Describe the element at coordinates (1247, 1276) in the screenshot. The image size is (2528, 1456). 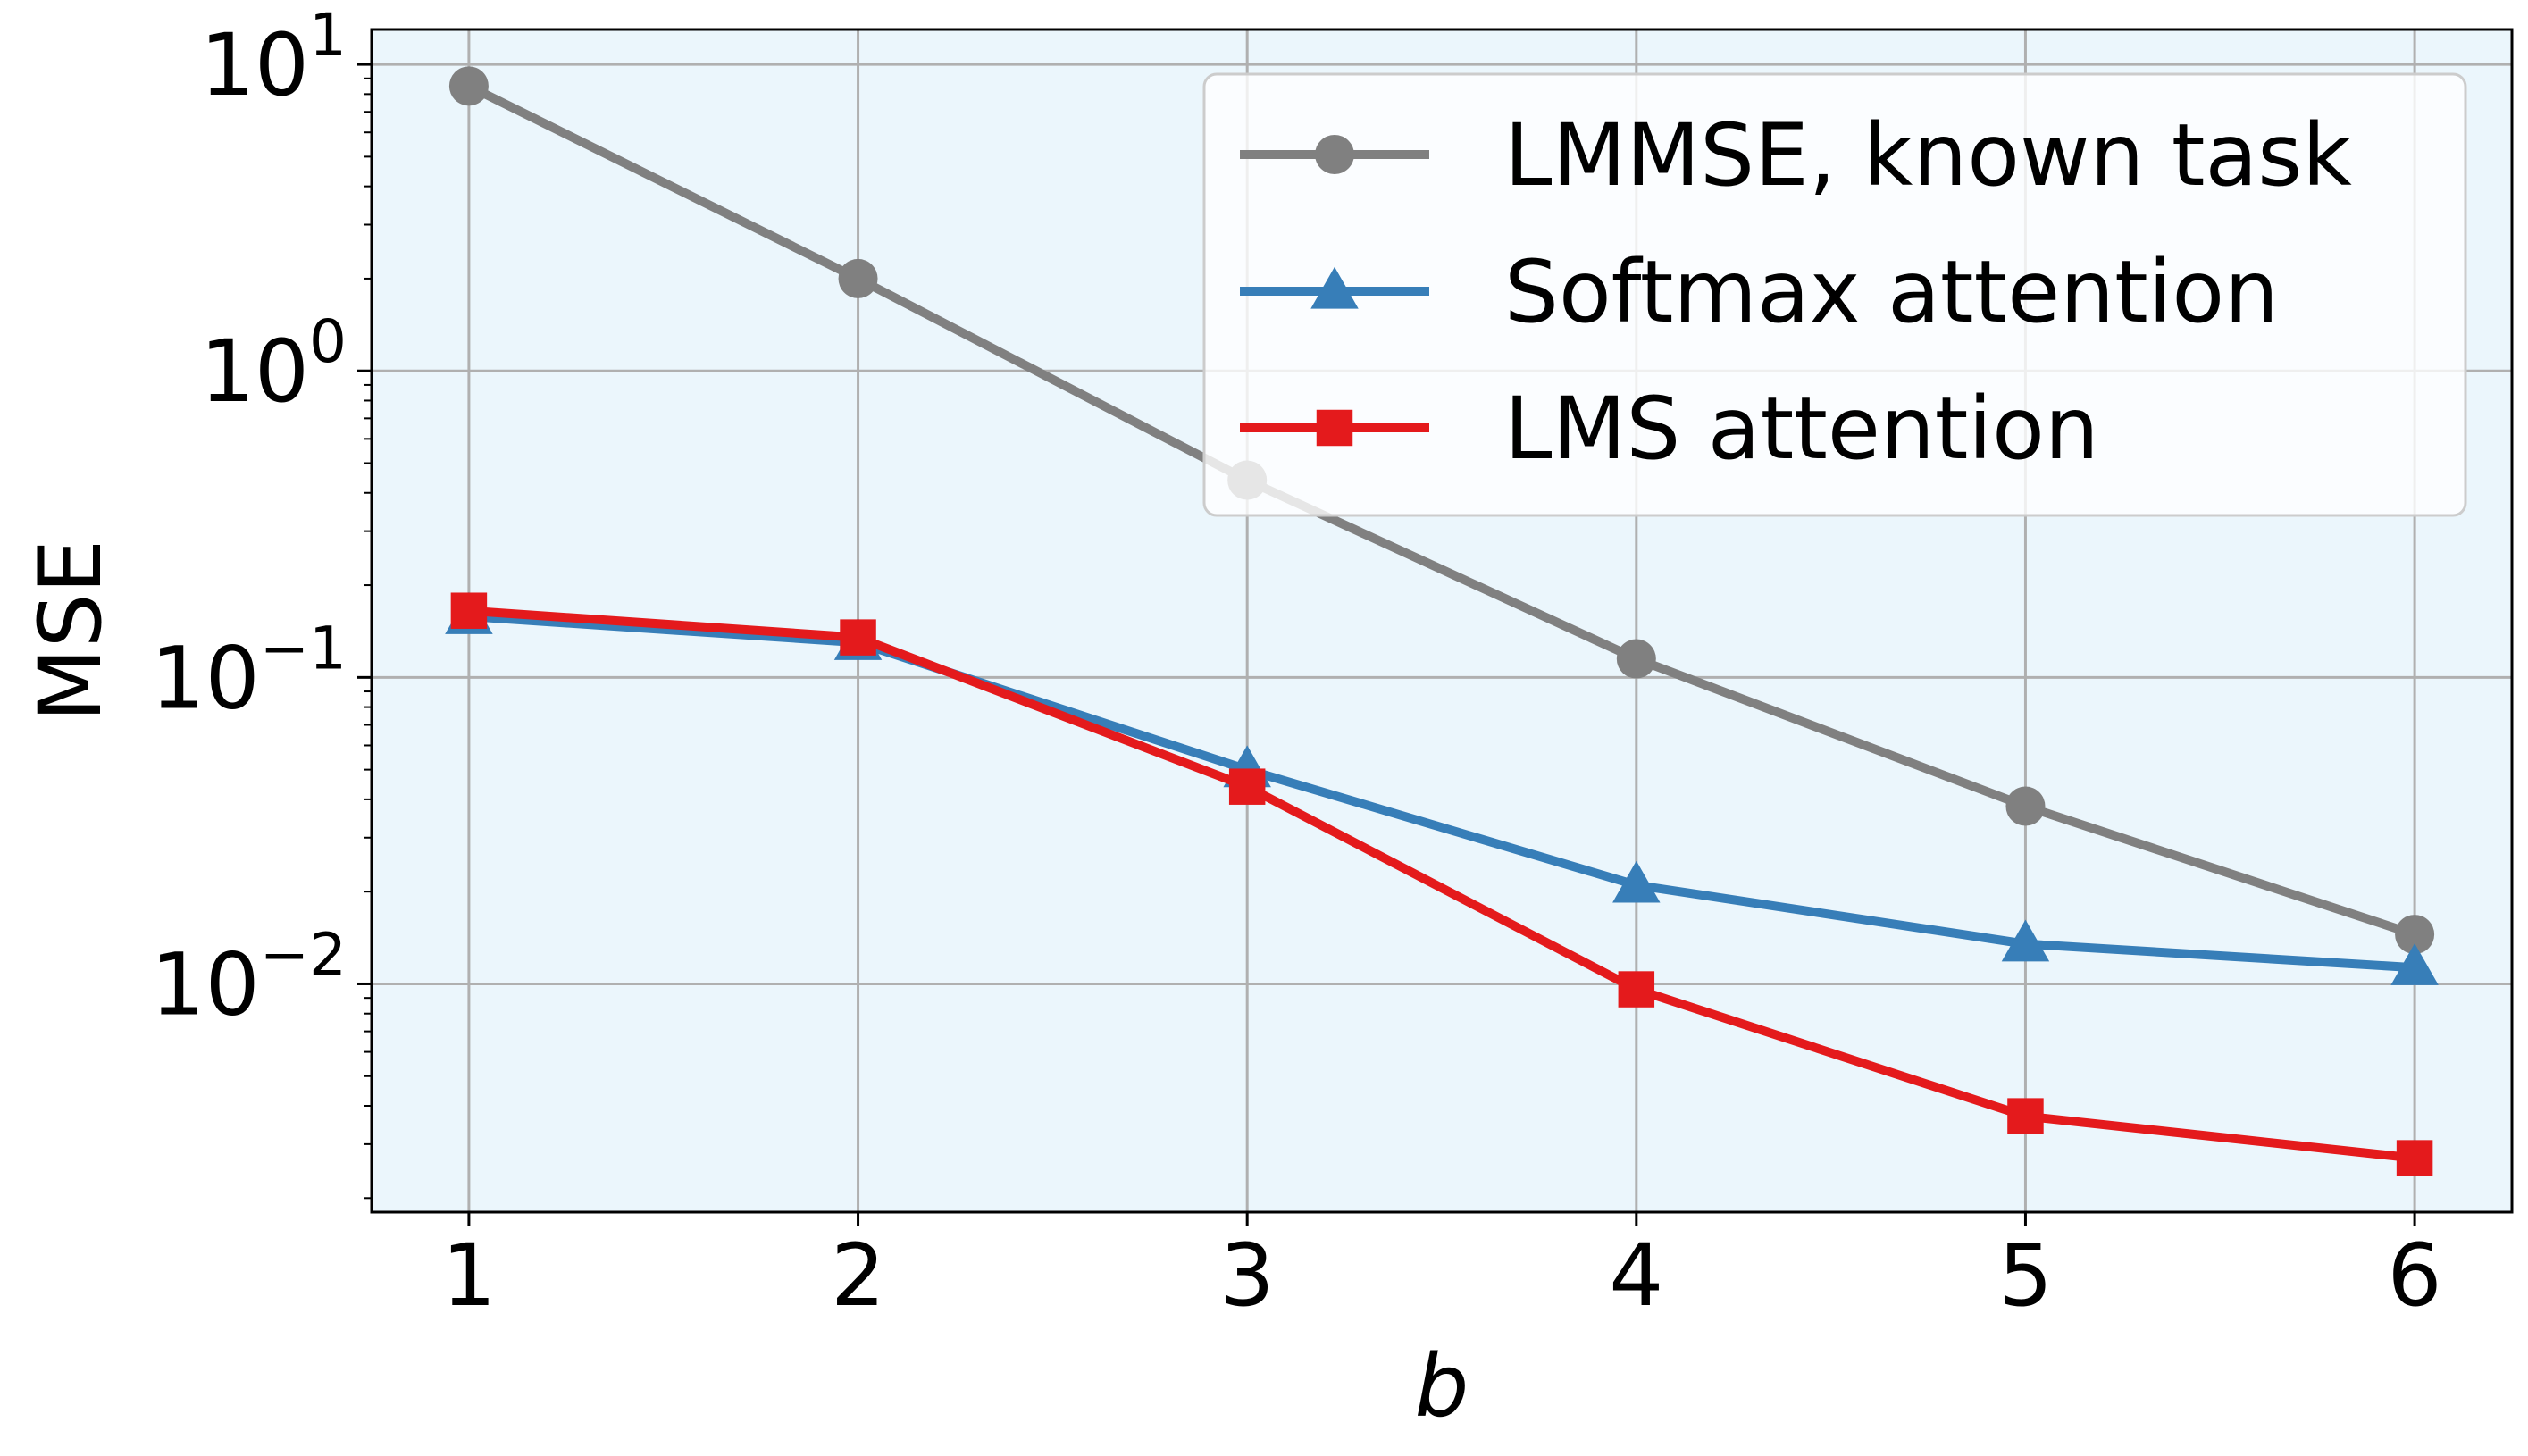
I see `x-tick-label: 3` at that location.